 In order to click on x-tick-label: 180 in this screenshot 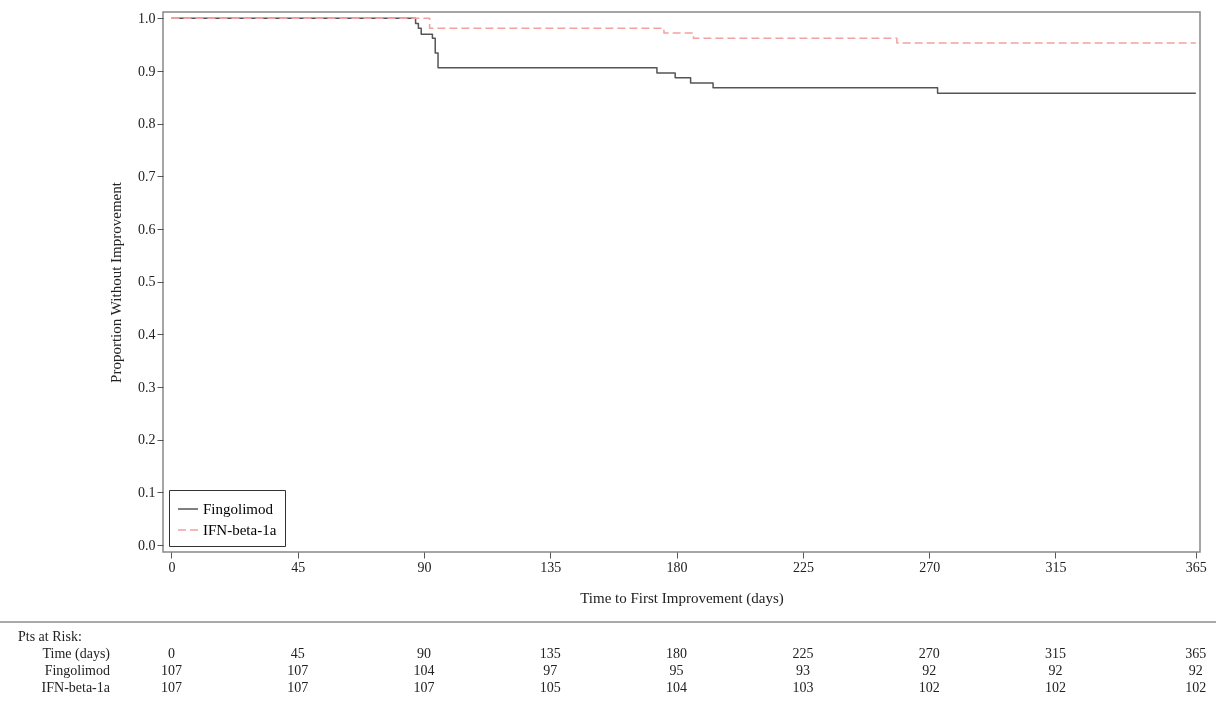, I will do `click(677, 567)`.